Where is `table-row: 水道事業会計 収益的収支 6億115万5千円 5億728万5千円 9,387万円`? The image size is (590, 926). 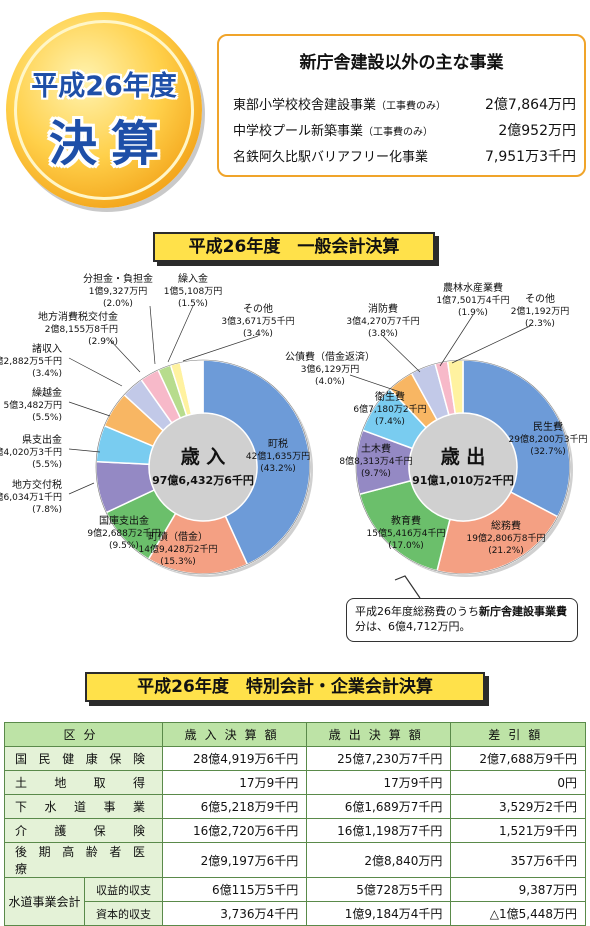
table-row: 水道事業会計 収益的収支 6億115万5千円 5億728万5千円 9,387万円 is located at coordinates (295, 901).